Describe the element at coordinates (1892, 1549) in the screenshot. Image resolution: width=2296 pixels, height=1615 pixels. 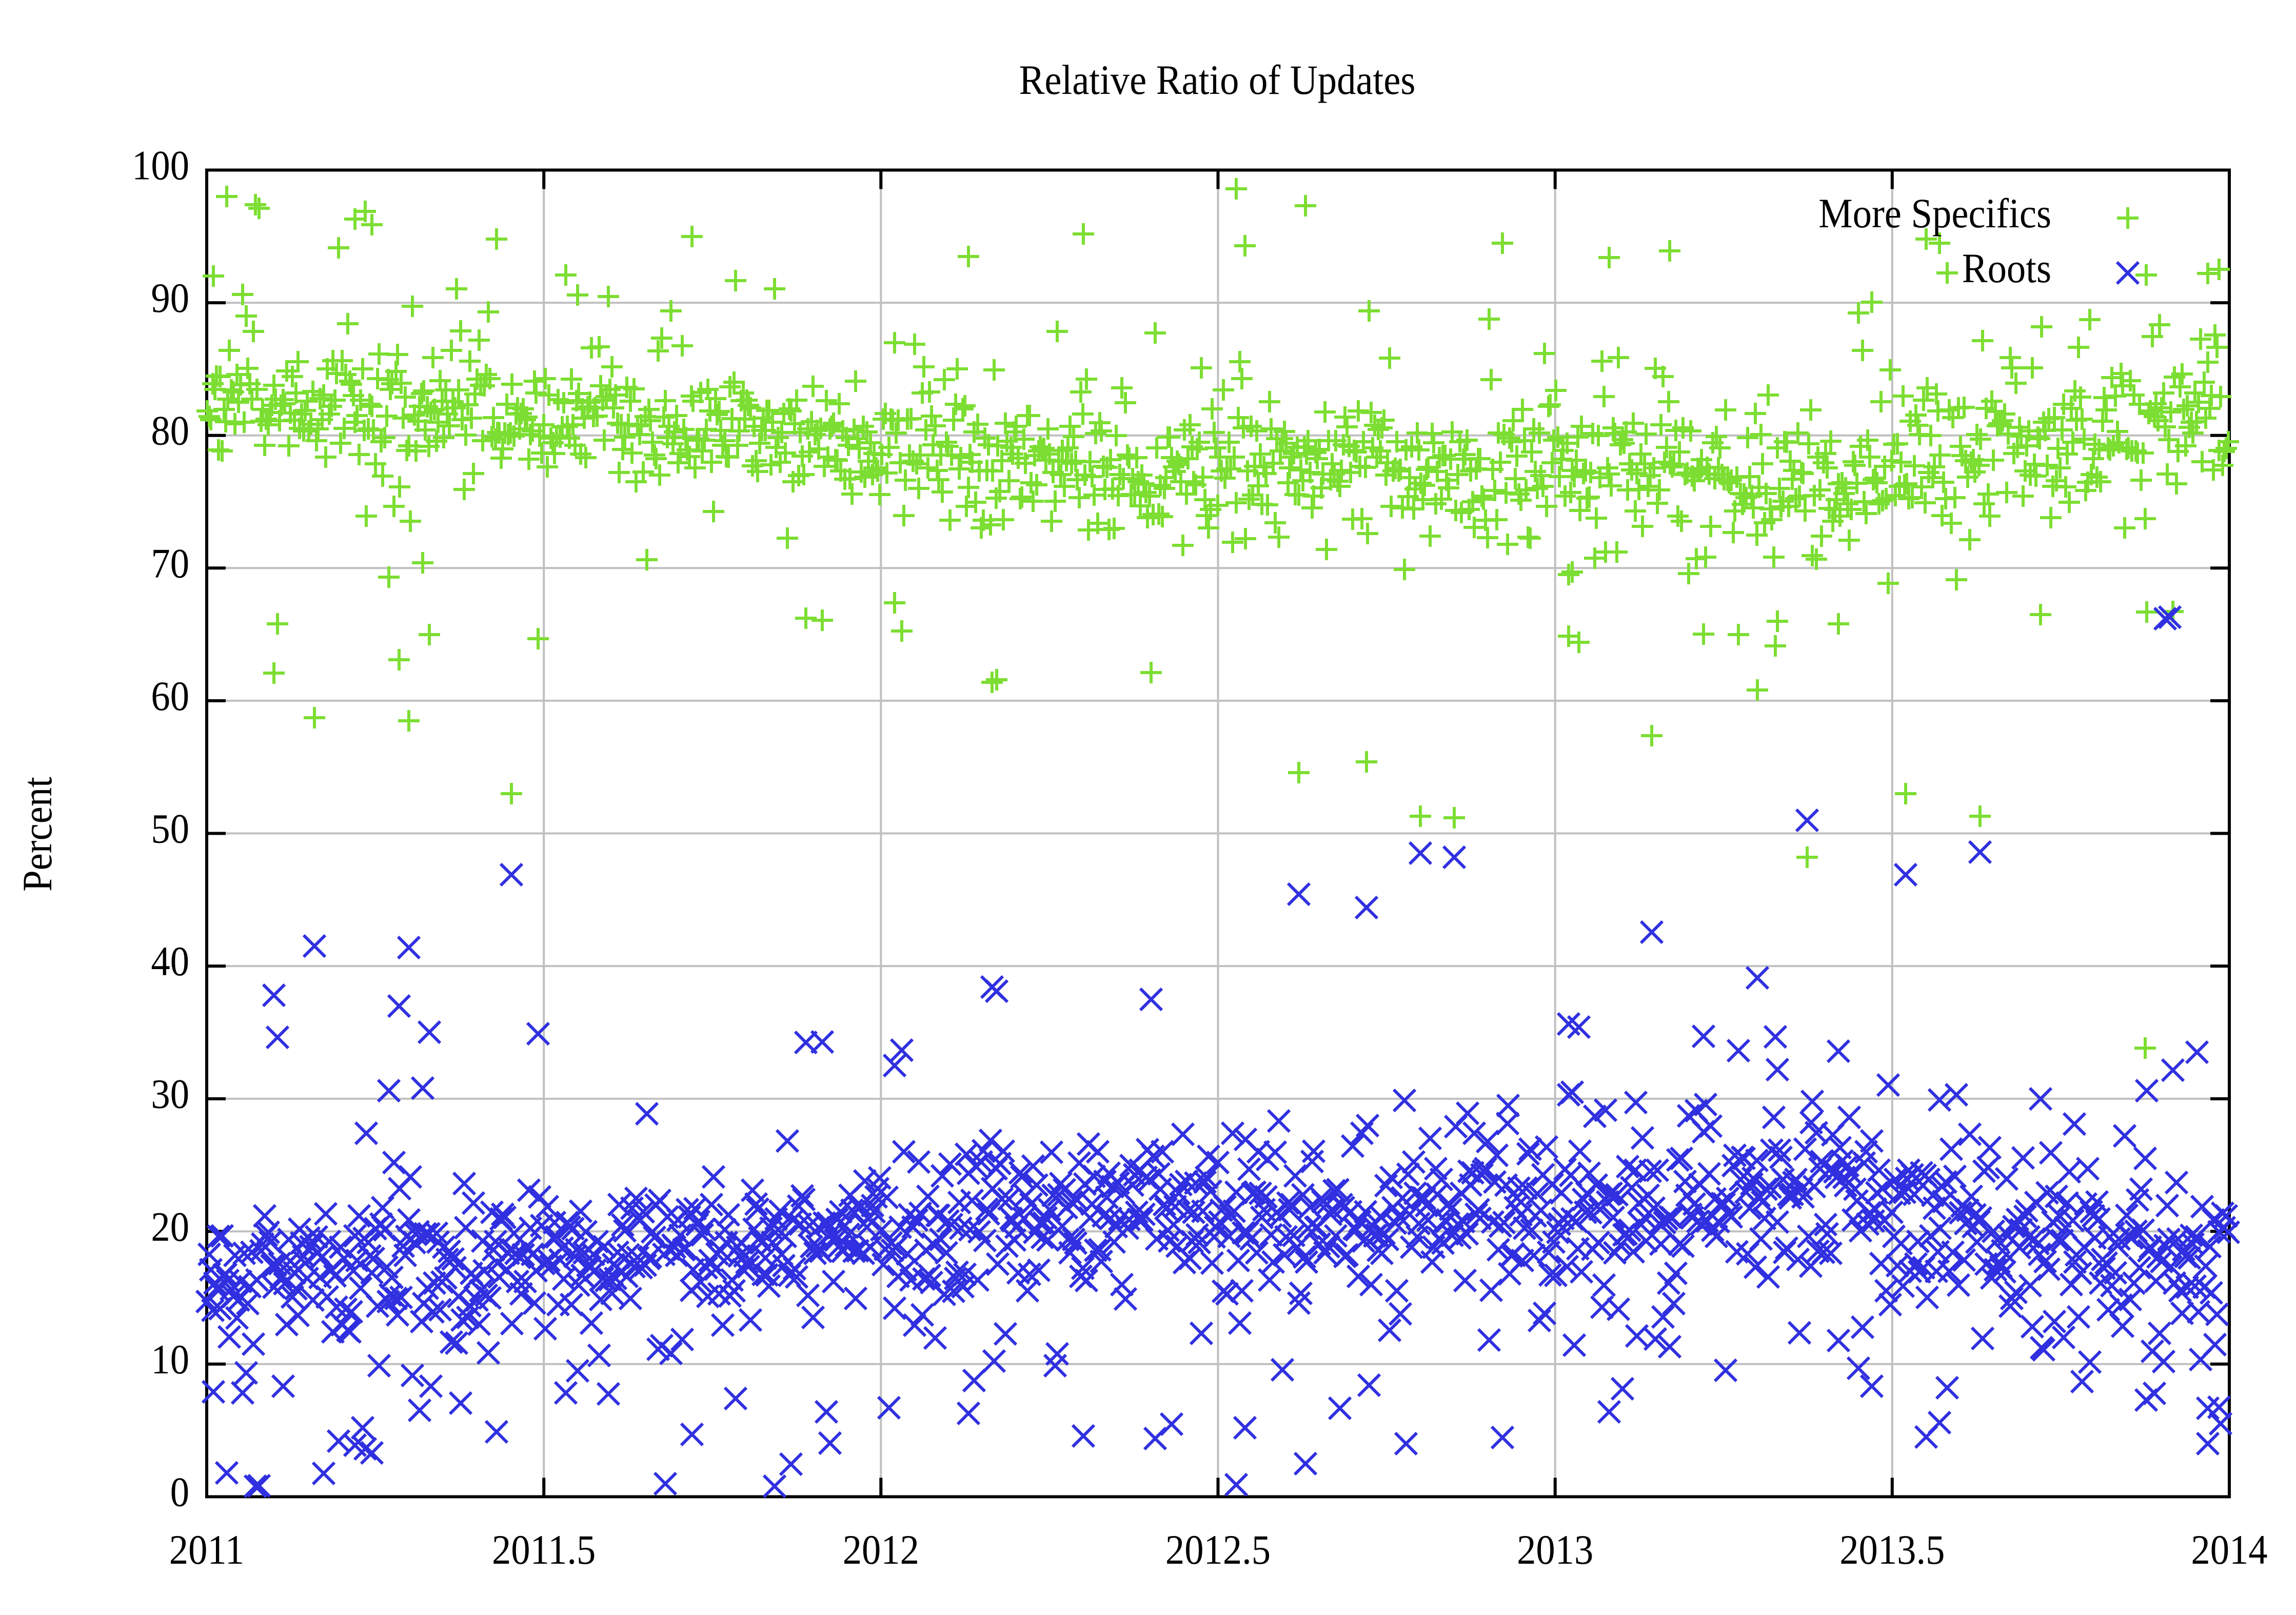
I see `svg-text: 2013.5` at that location.